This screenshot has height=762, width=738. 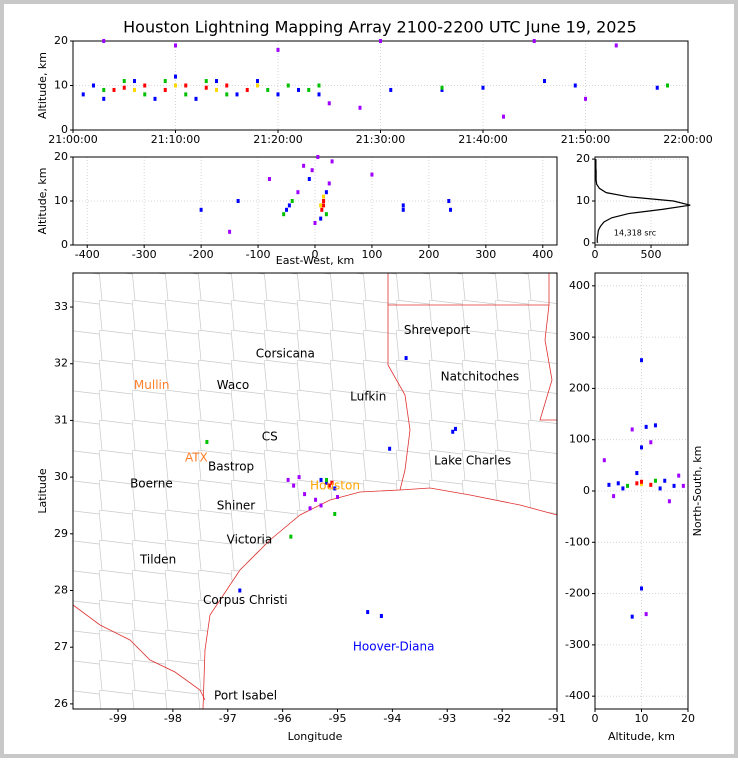 What do you see at coordinates (283, 718) in the screenshot?
I see `x-tick-label: -96` at bounding box center [283, 718].